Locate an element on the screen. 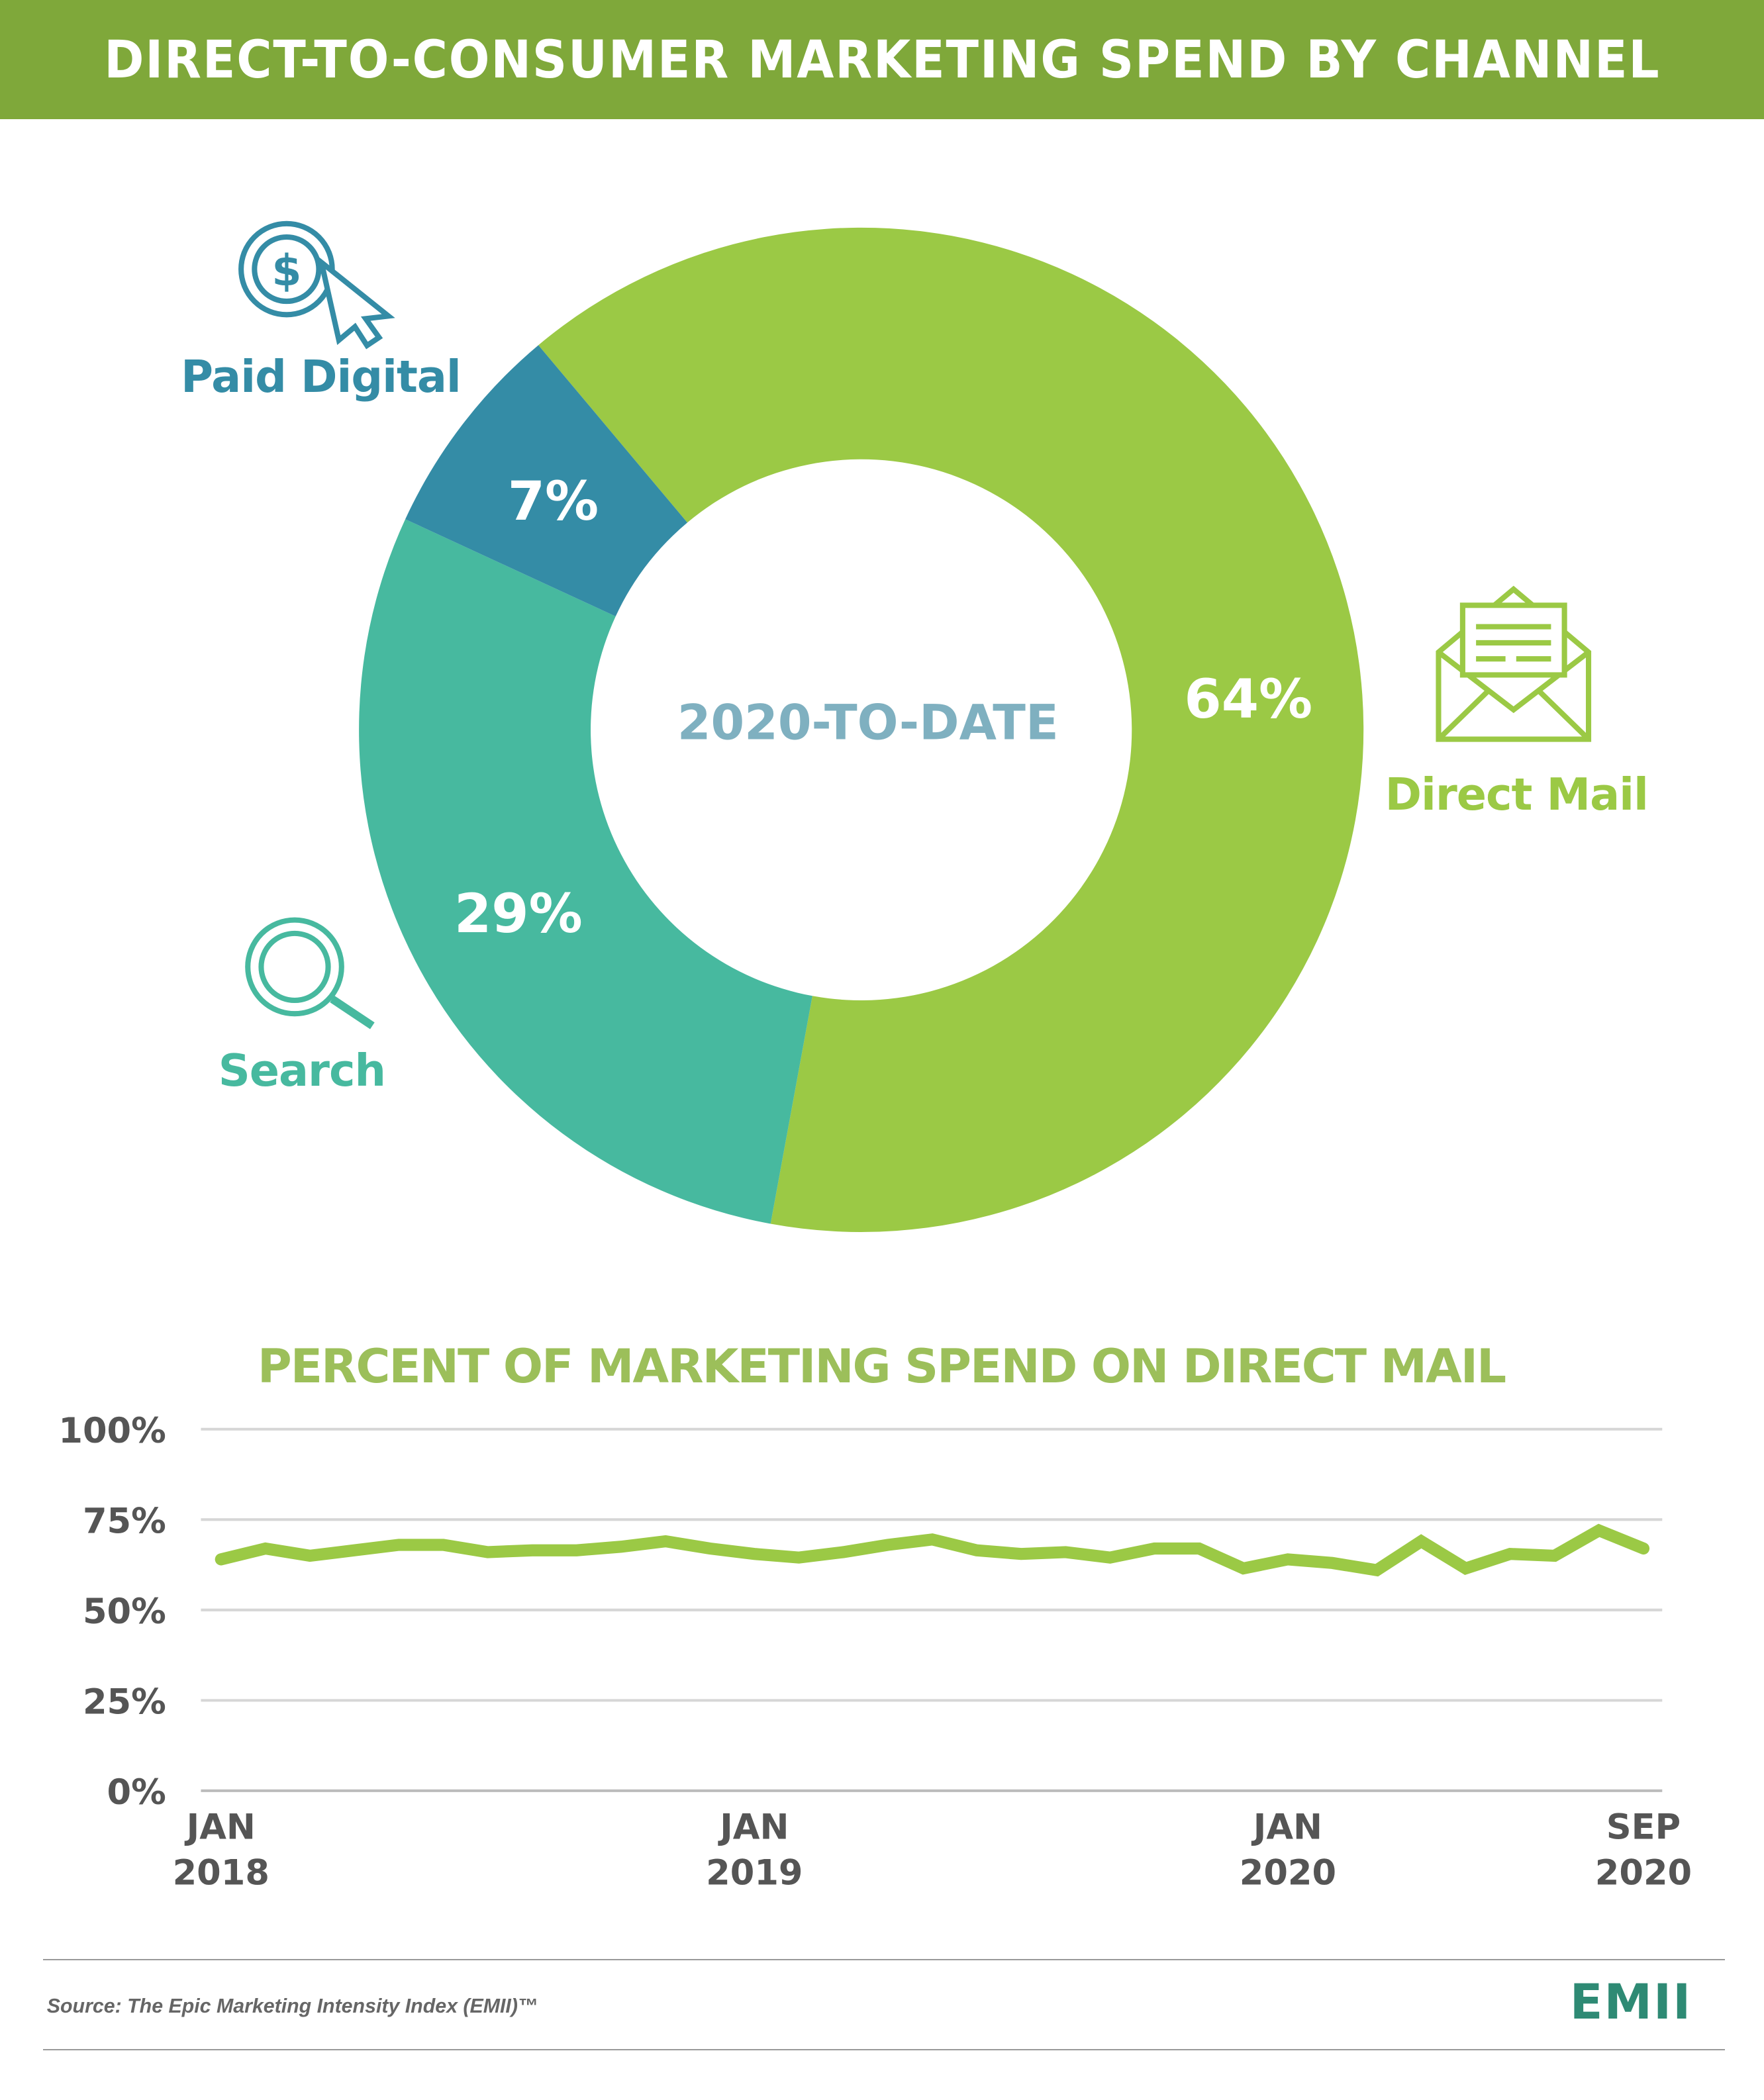  legend-direct-mail: Direct Mail is located at coordinates (1517, 795).